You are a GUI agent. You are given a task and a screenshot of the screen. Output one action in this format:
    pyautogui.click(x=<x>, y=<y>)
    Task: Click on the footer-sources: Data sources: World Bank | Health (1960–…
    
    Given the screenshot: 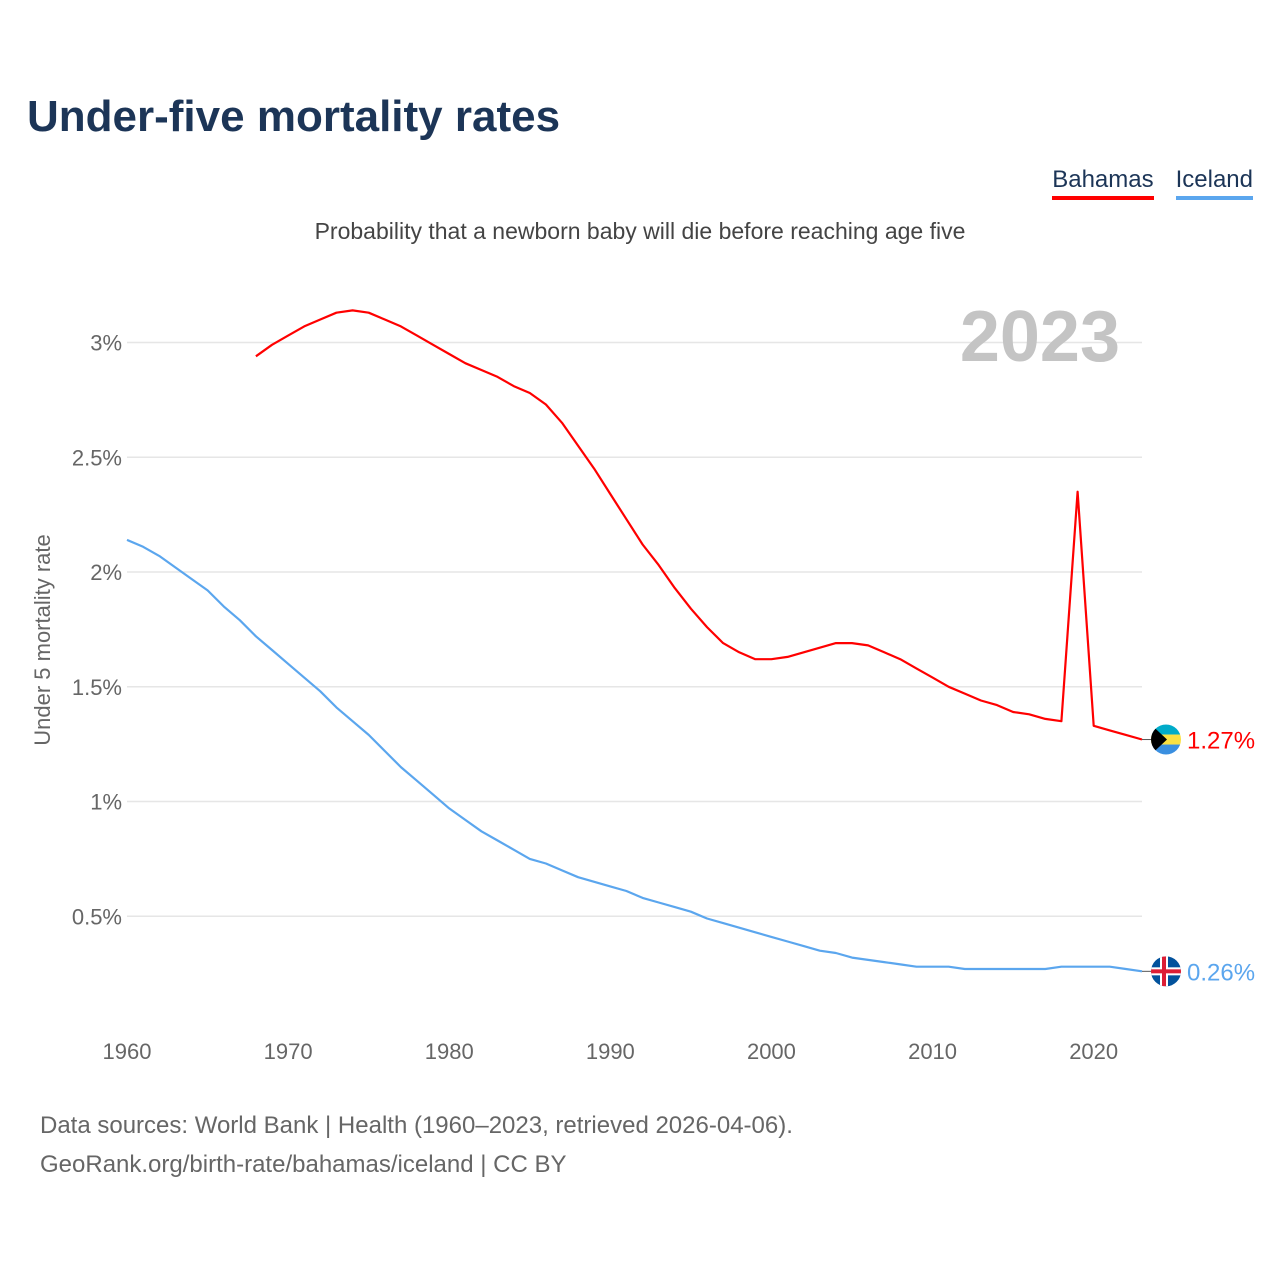 What is the action you would take?
    pyautogui.click(x=416, y=1125)
    